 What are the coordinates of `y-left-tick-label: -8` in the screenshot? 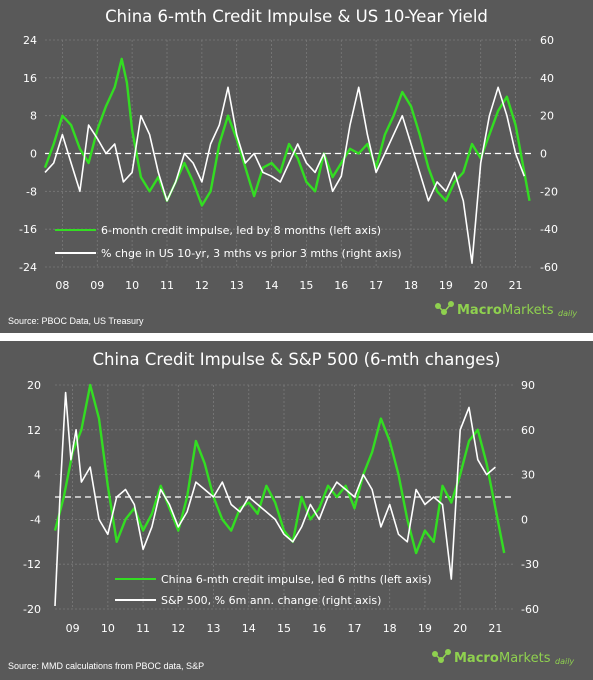 It's located at (31, 191).